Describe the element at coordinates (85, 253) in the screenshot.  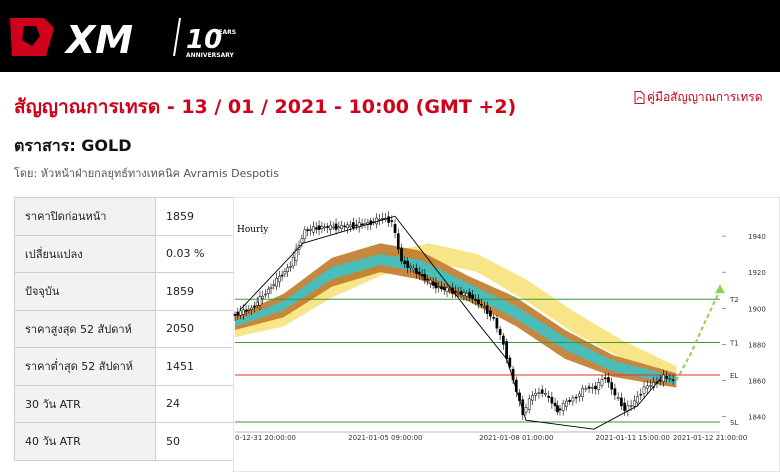
I see `stat-label: เปลี่ยนแปลง` at that location.